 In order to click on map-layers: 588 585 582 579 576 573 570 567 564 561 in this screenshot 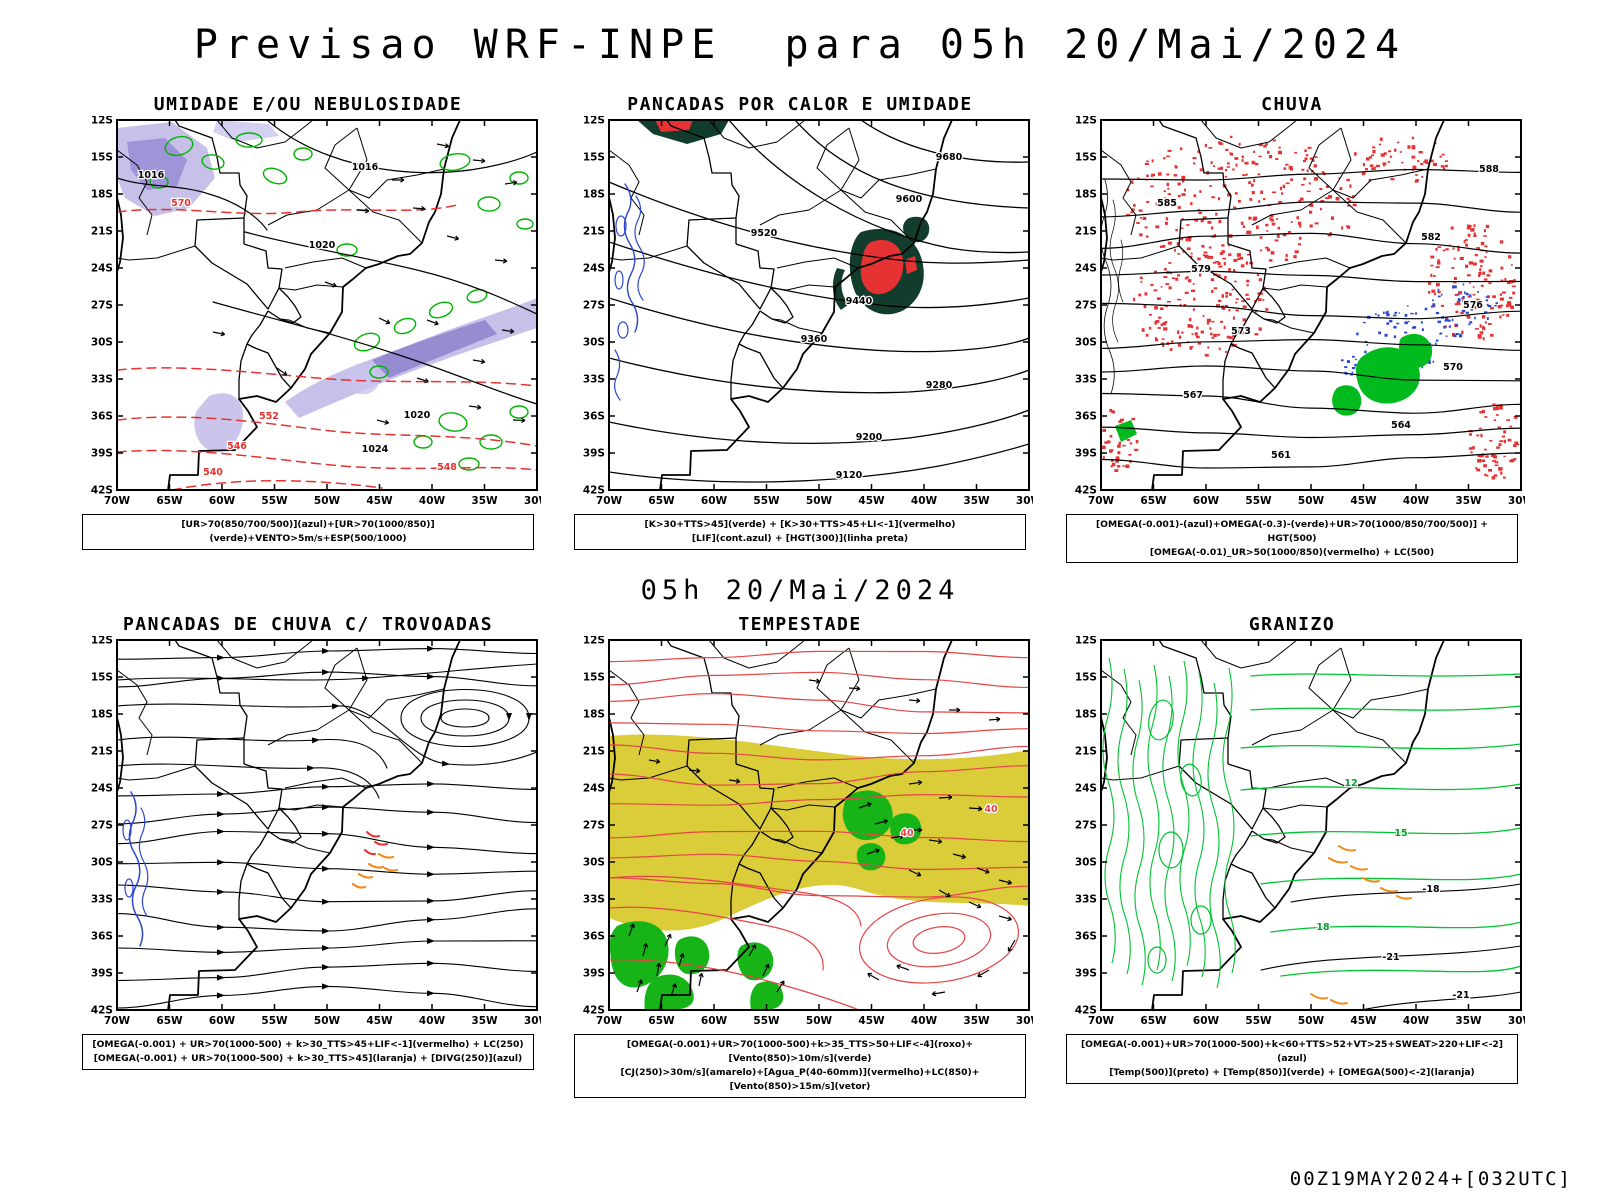, I will do `click(1311, 305)`.